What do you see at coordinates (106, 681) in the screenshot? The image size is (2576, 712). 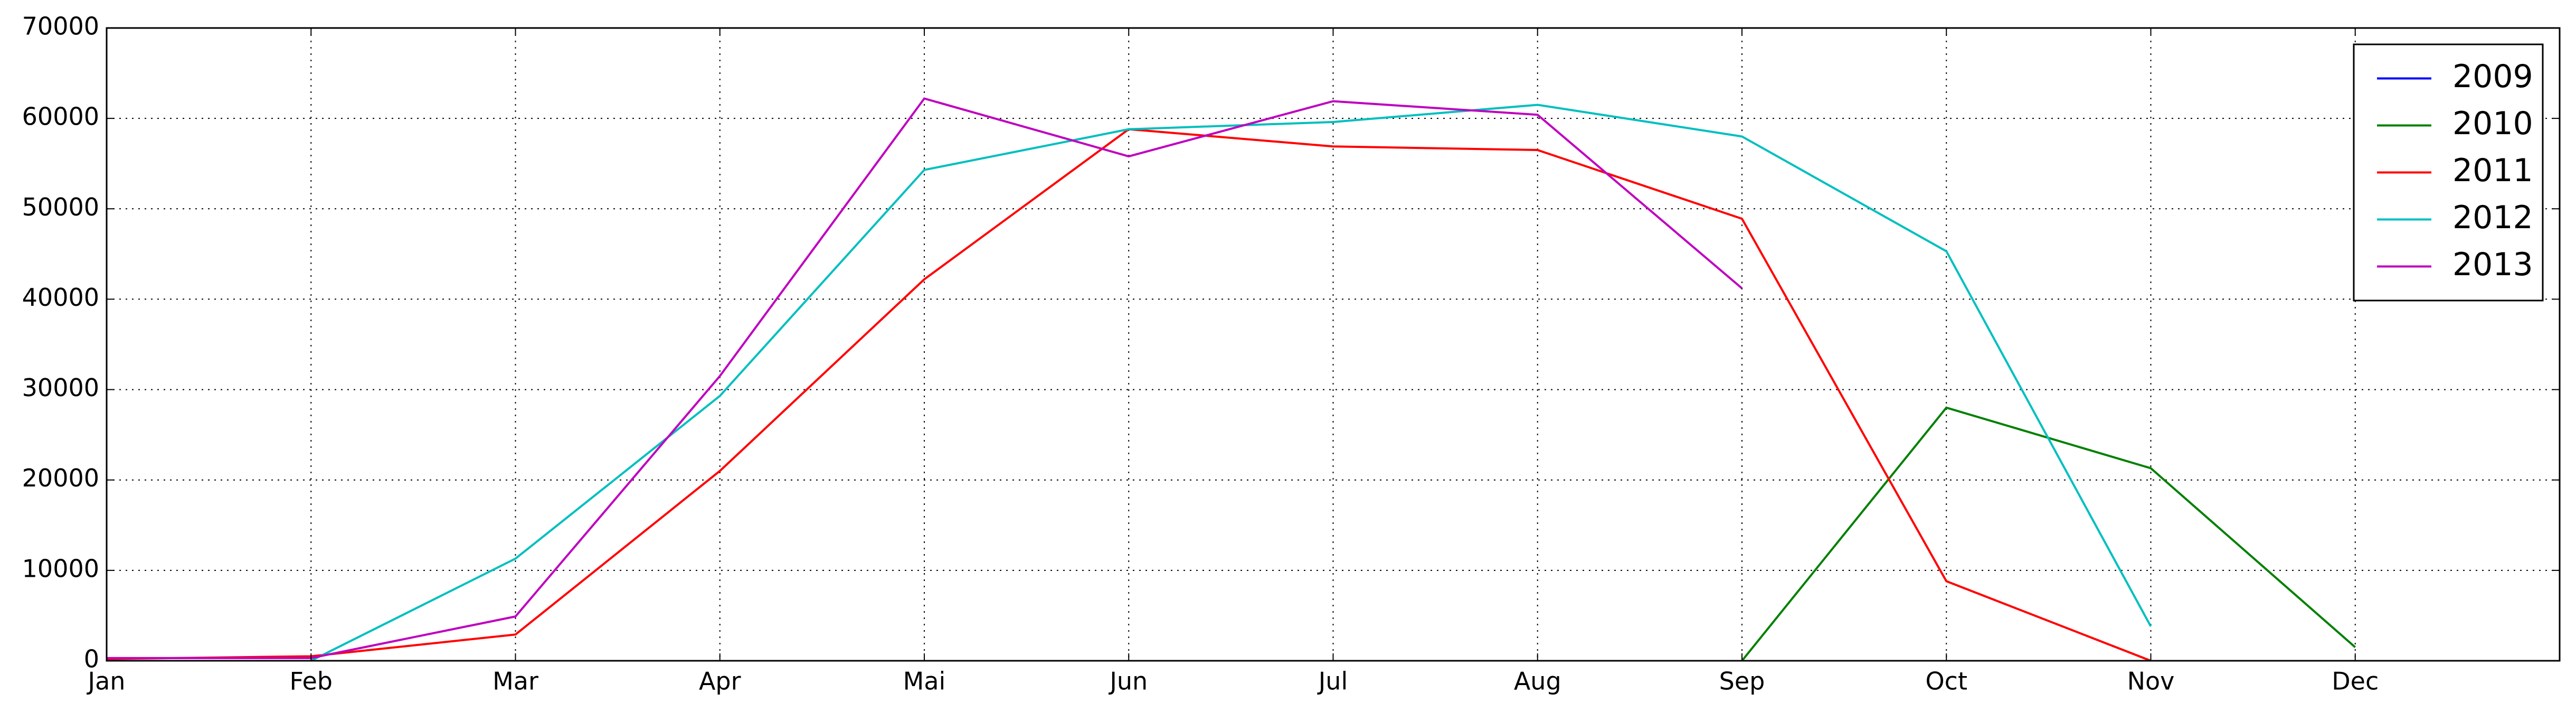 I see `x-tick-label: Jan` at bounding box center [106, 681].